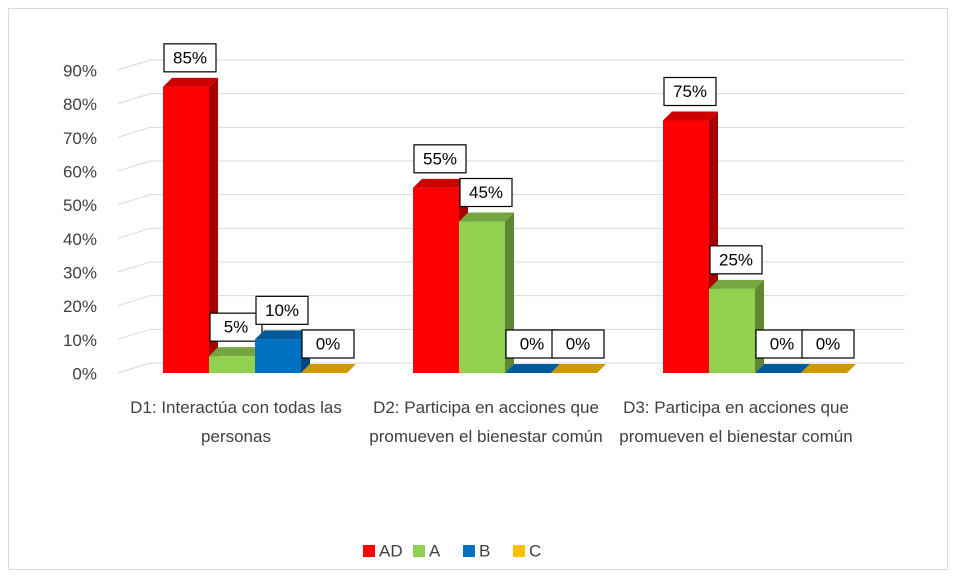  Describe the element at coordinates (80, 138) in the screenshot. I see `y-tick-label: 70%` at that location.